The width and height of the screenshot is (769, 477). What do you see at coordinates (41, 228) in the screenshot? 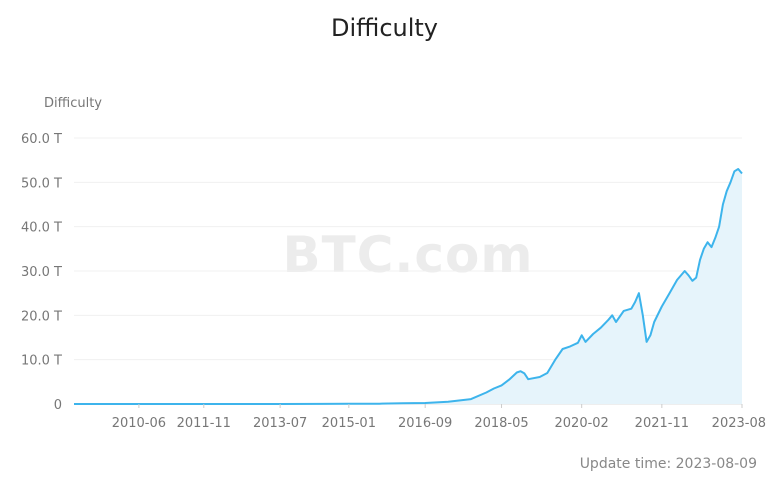
I see `y-tick-label: 40.0 T` at bounding box center [41, 228].